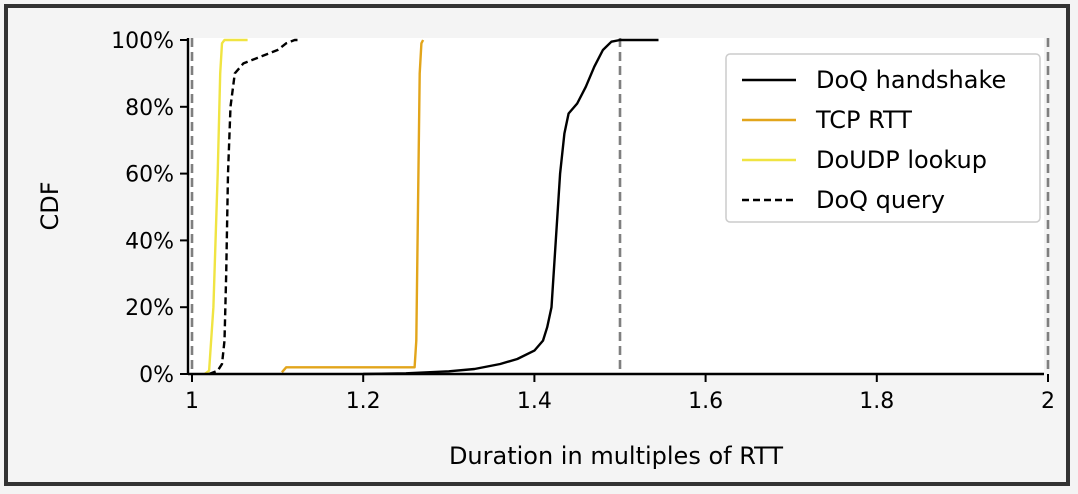 The width and height of the screenshot is (1078, 494). Describe the element at coordinates (142, 41) in the screenshot. I see `y-tick-label-5: 100%` at that location.